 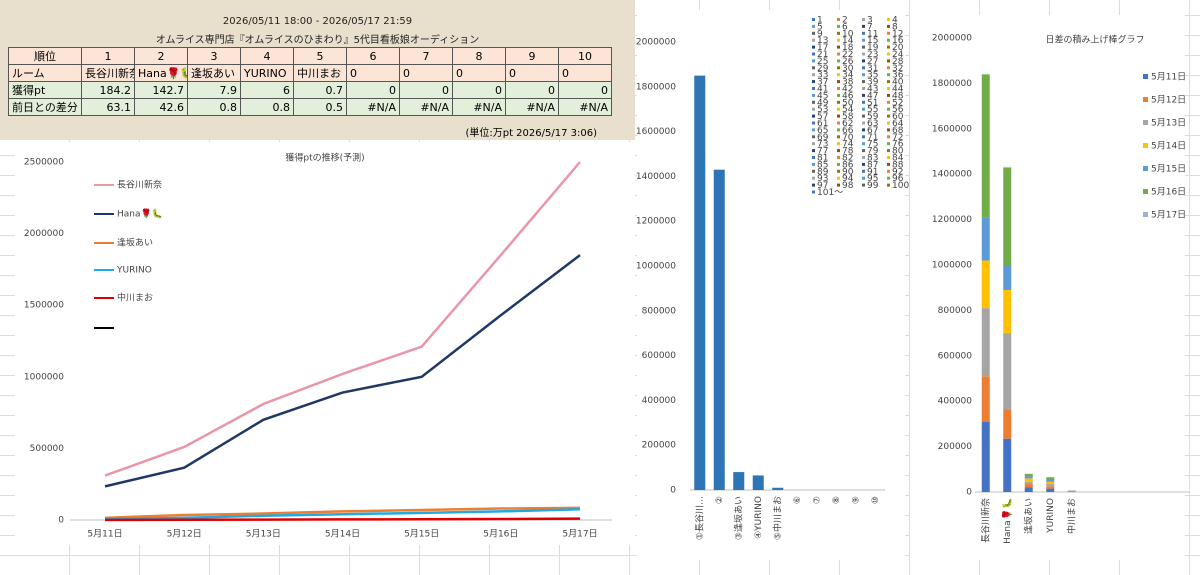 What do you see at coordinates (845, 27) in the screenshot?
I see `legend-label: 6` at bounding box center [845, 27].